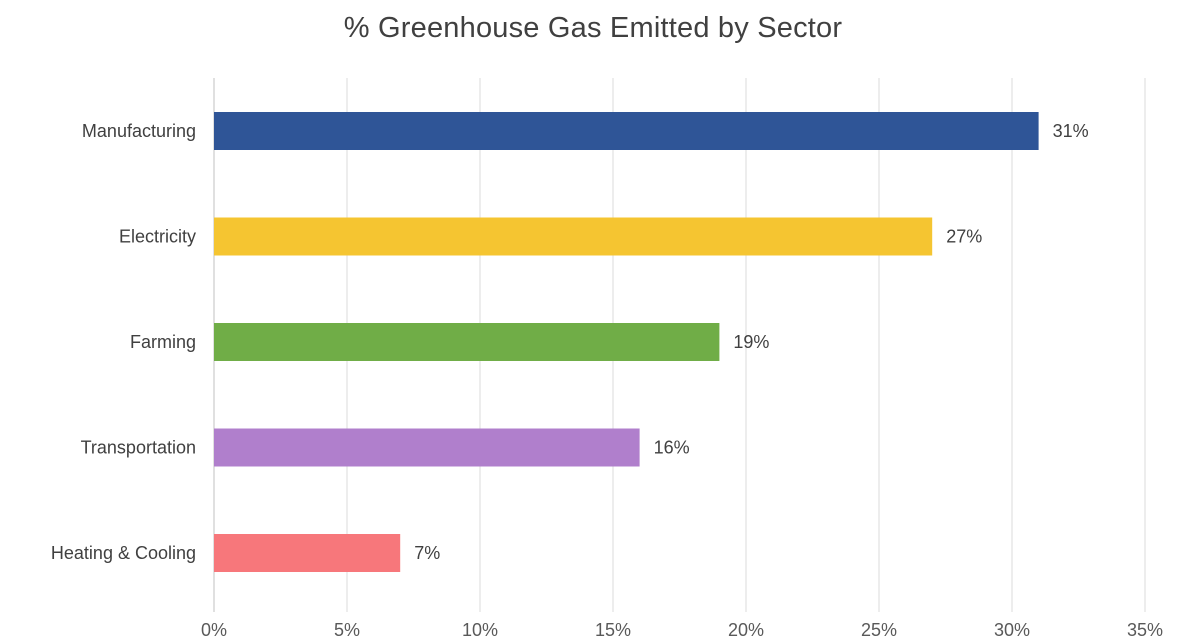 The image size is (1186, 641). Describe the element at coordinates (138, 448) in the screenshot. I see `category-label: Transportation` at that location.